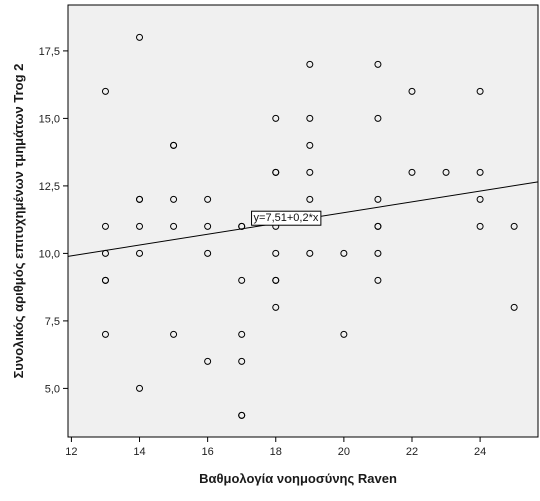 Image resolution: width=540 pixels, height=501 pixels. What do you see at coordinates (49, 119) in the screenshot?
I see `y-tick-label: 15,0` at bounding box center [49, 119].